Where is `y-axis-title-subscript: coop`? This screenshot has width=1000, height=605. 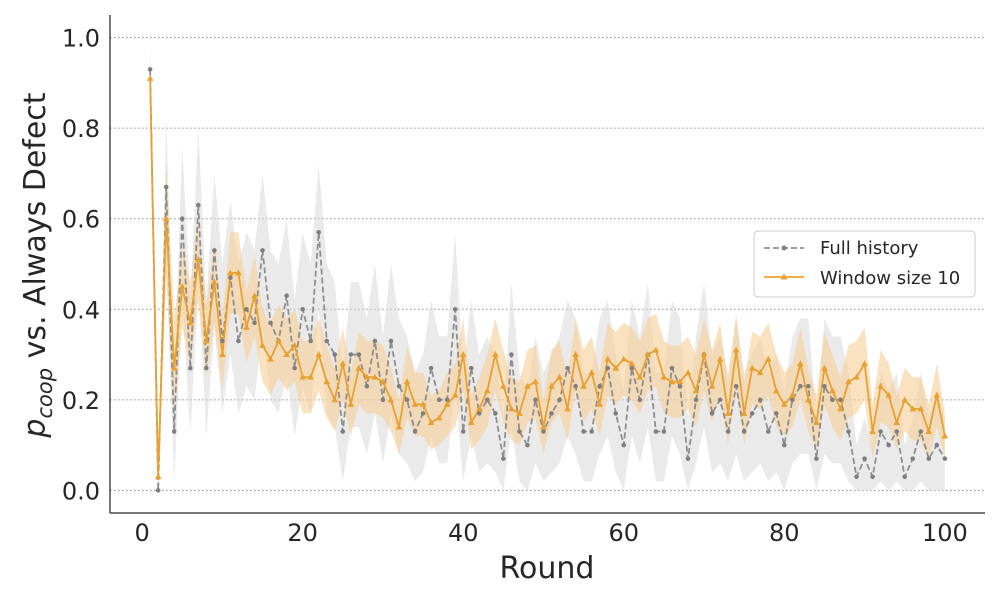
y-axis-title-subscript: coop is located at coordinates (45, 393).